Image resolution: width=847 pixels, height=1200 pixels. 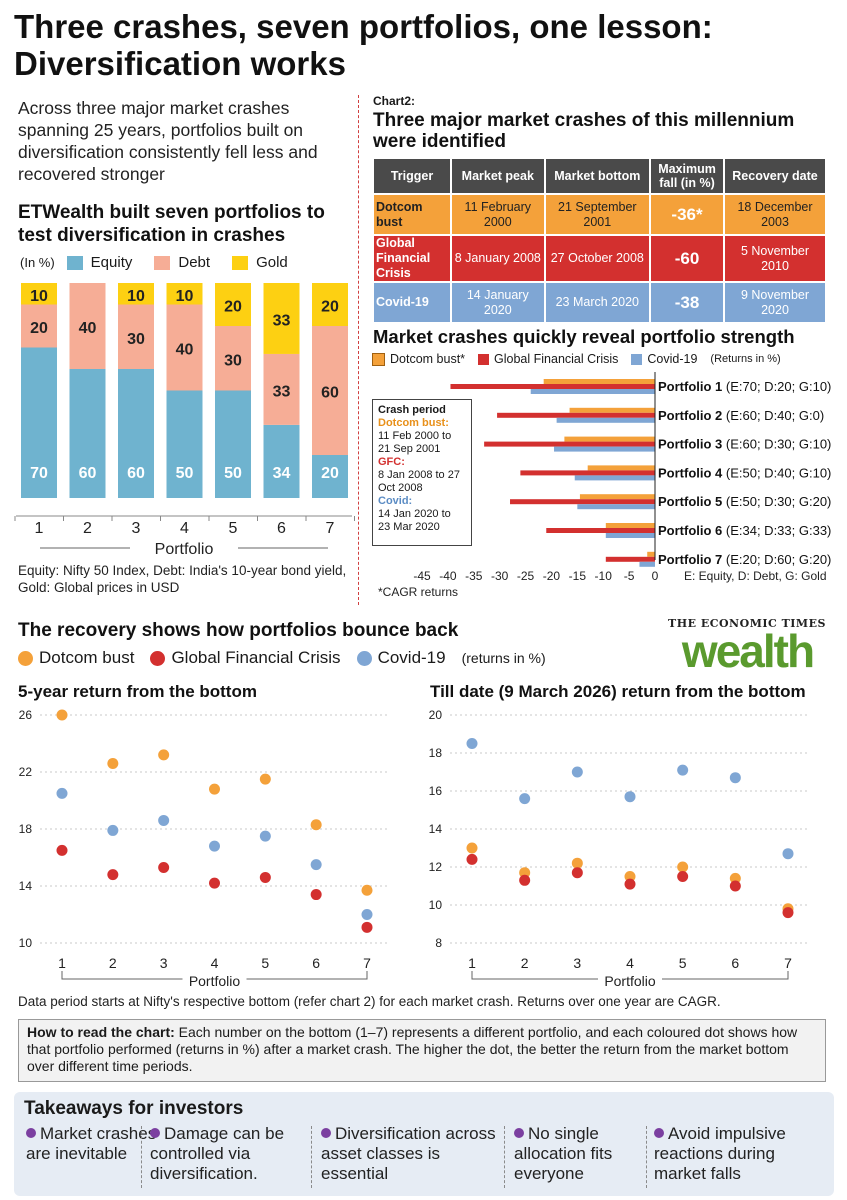 I want to click on x-tick-label: -45, so click(x=422, y=576).